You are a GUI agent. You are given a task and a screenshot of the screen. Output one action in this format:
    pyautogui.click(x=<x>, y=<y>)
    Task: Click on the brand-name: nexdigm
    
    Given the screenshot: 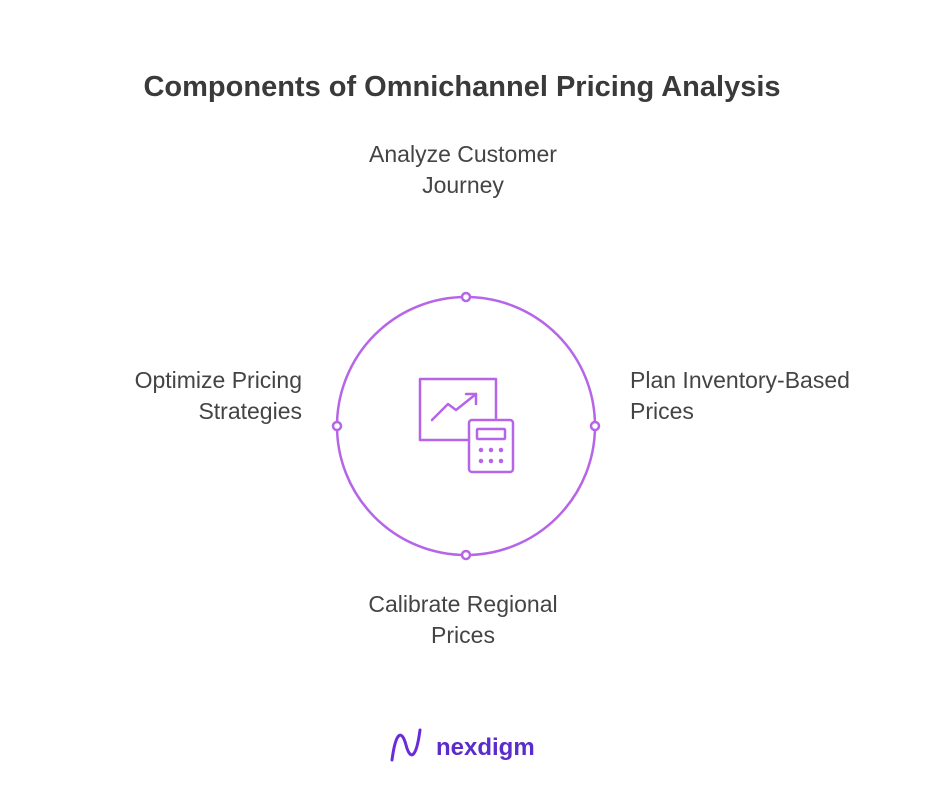 What is the action you would take?
    pyautogui.click(x=485, y=747)
    